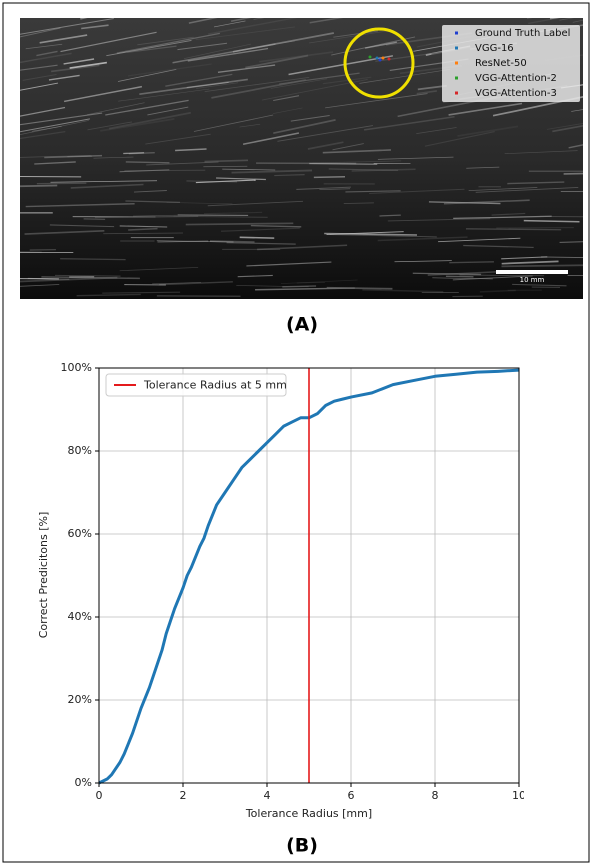 The image size is (592, 865). What do you see at coordinates (379, 63) in the screenshot?
I see `highlight-circle` at bounding box center [379, 63].